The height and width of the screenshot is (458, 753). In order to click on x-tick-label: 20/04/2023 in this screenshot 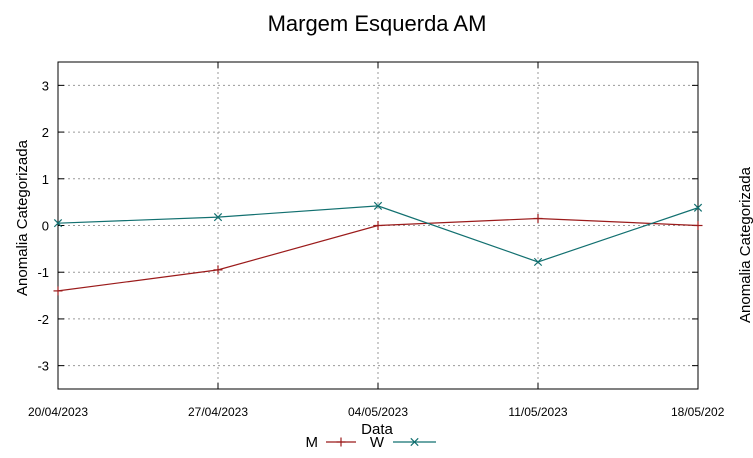, I will do `click(58, 412)`.